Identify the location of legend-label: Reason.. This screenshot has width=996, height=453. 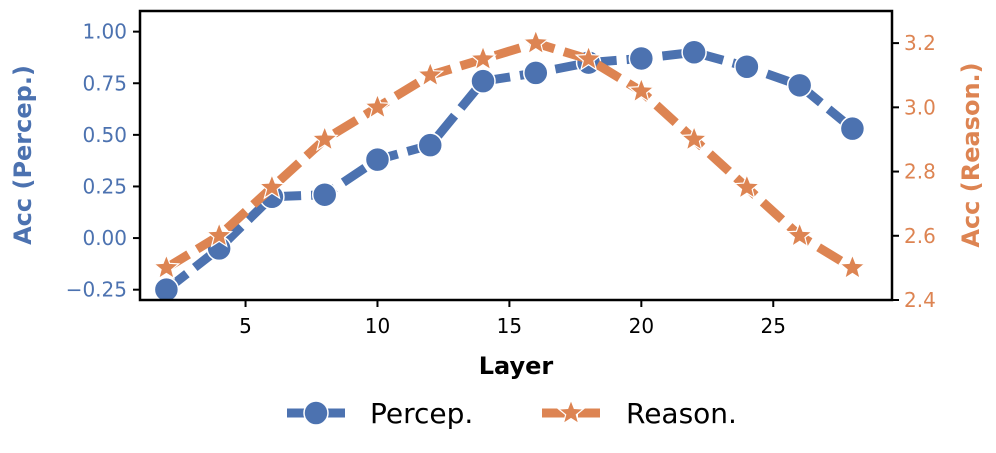
(681, 413).